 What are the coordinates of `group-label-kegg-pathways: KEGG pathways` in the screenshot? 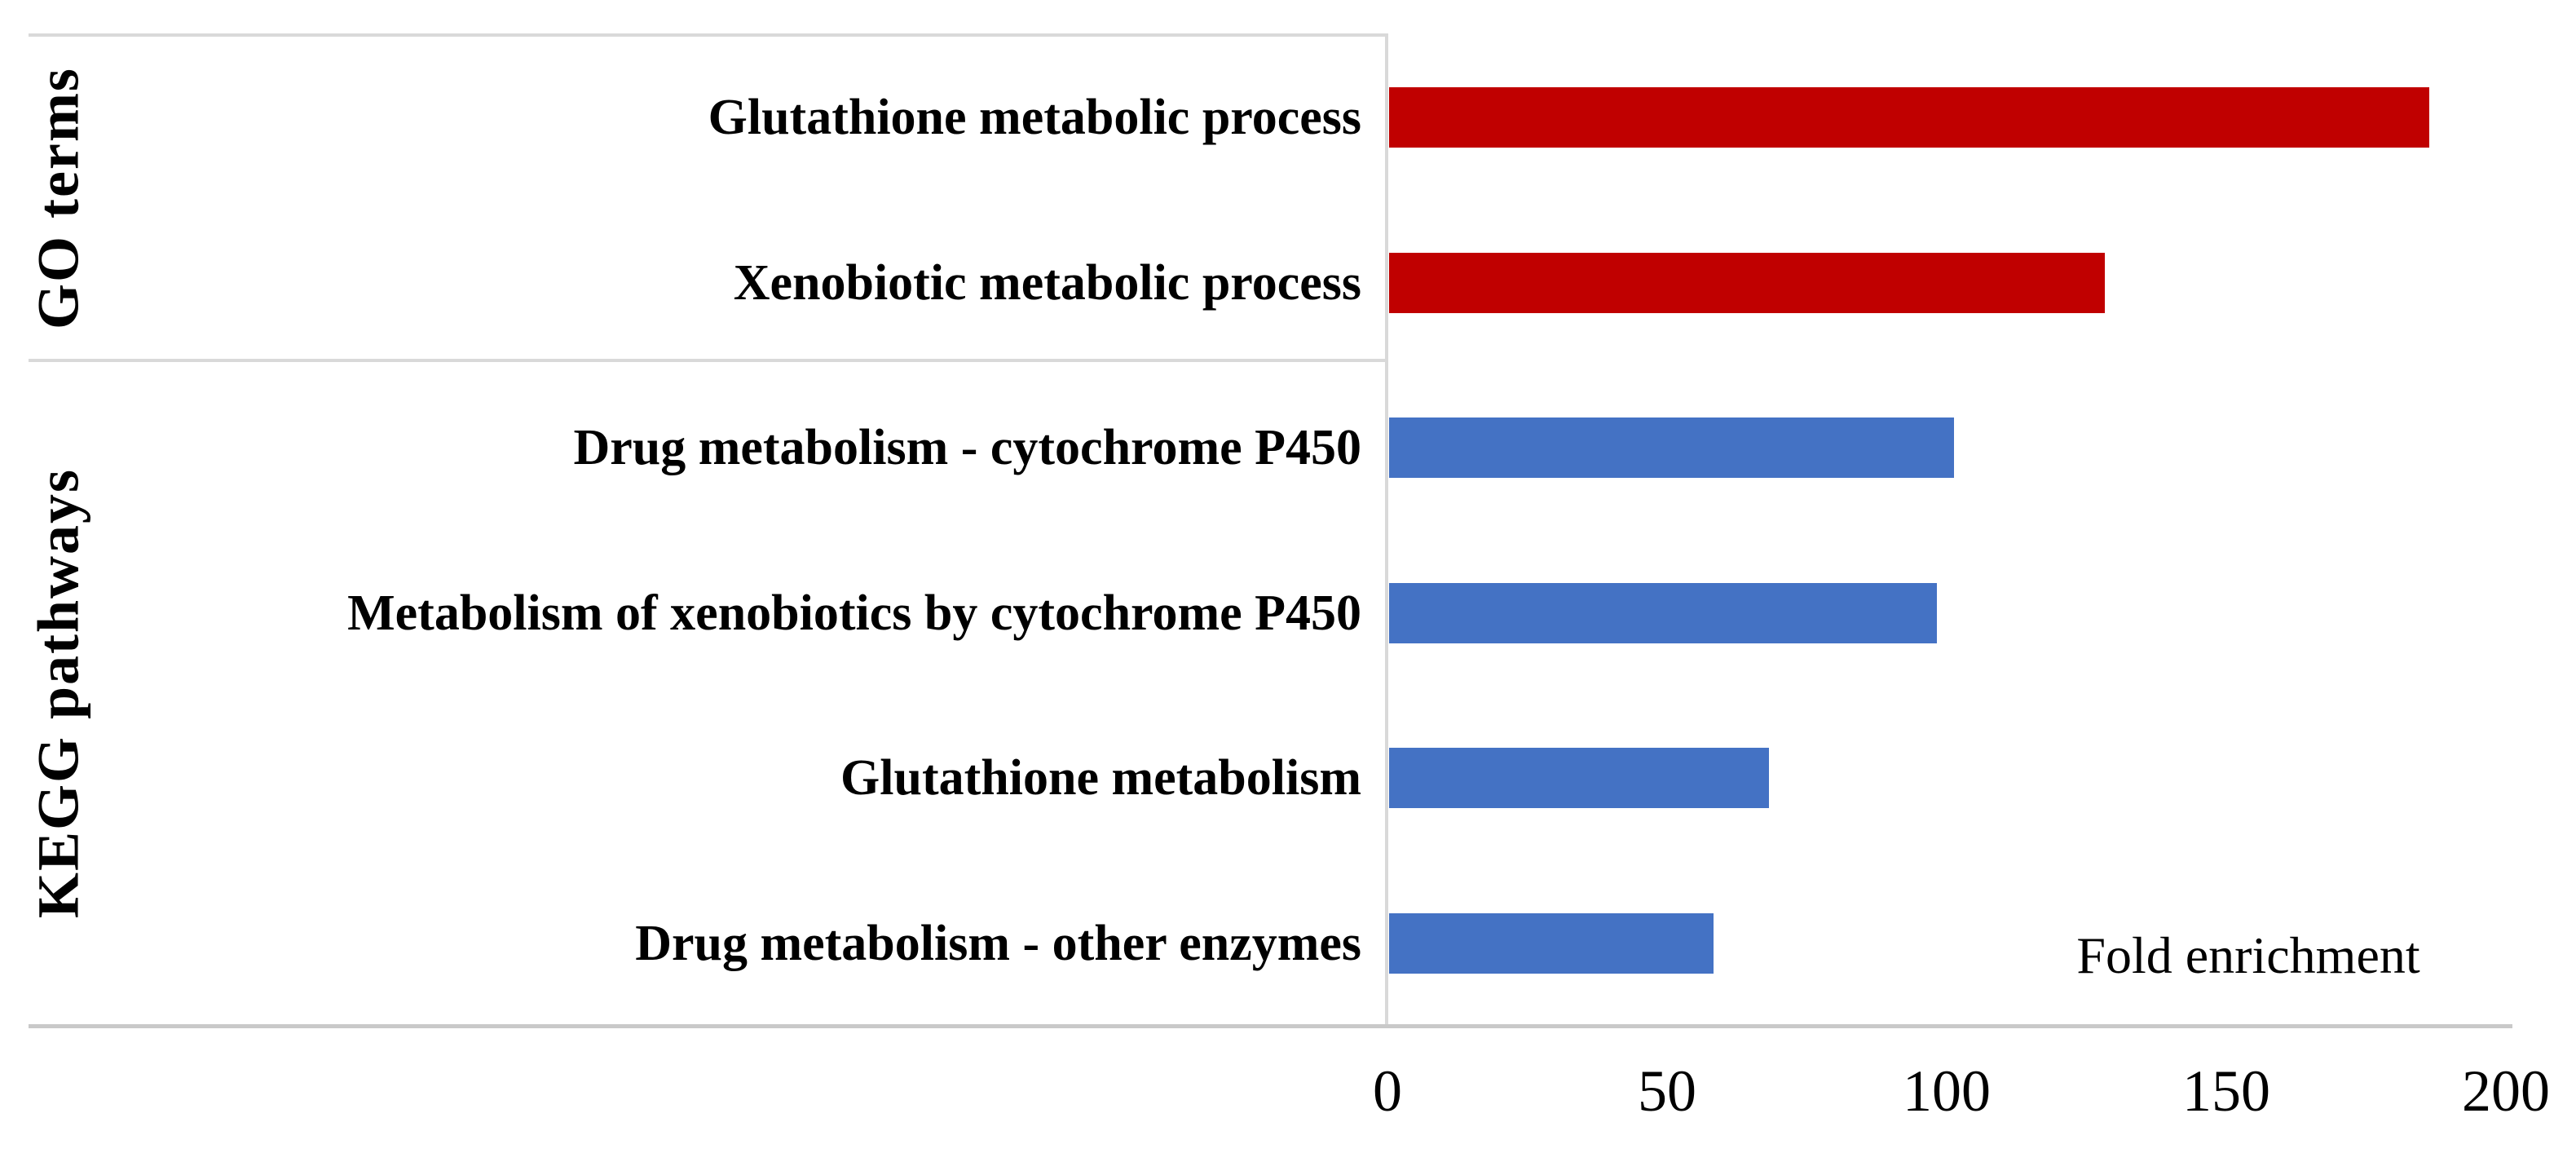 It's located at (58, 693).